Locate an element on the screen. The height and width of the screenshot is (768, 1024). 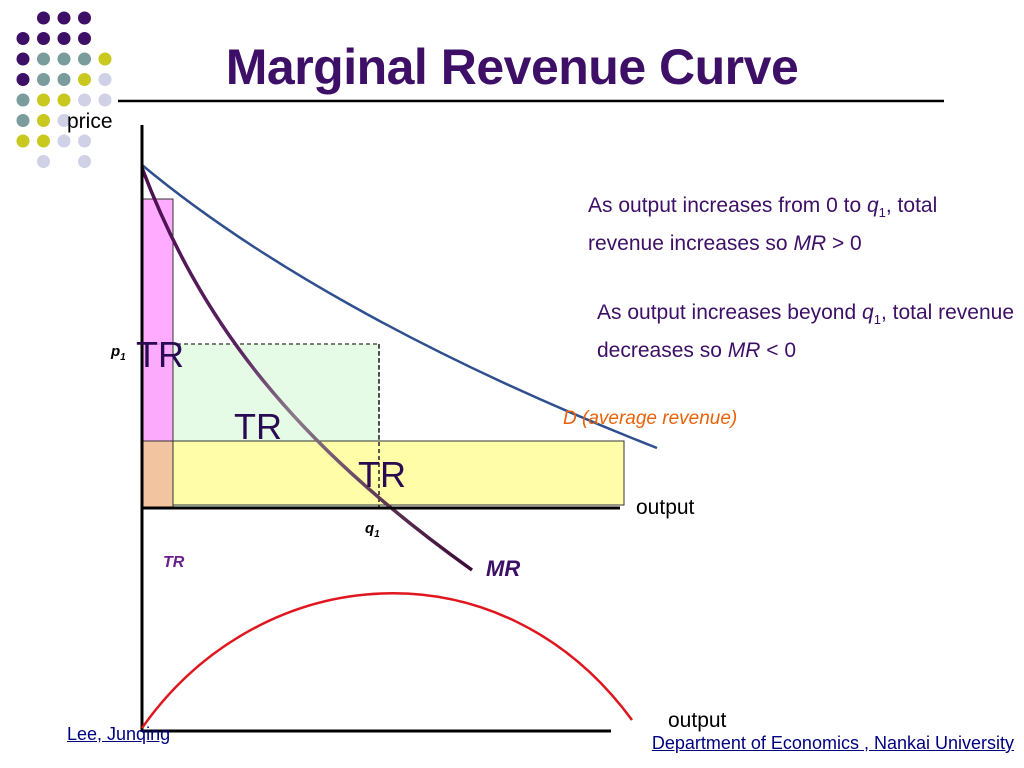
q1-label: q1 is located at coordinates (372, 530).